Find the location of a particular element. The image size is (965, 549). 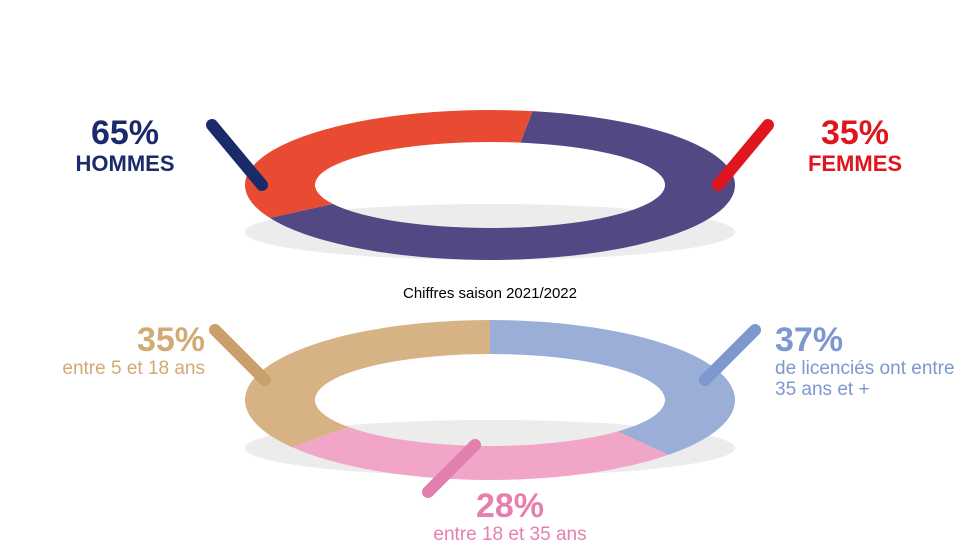

label: 65% HOMMES is located at coordinates (125, 145).